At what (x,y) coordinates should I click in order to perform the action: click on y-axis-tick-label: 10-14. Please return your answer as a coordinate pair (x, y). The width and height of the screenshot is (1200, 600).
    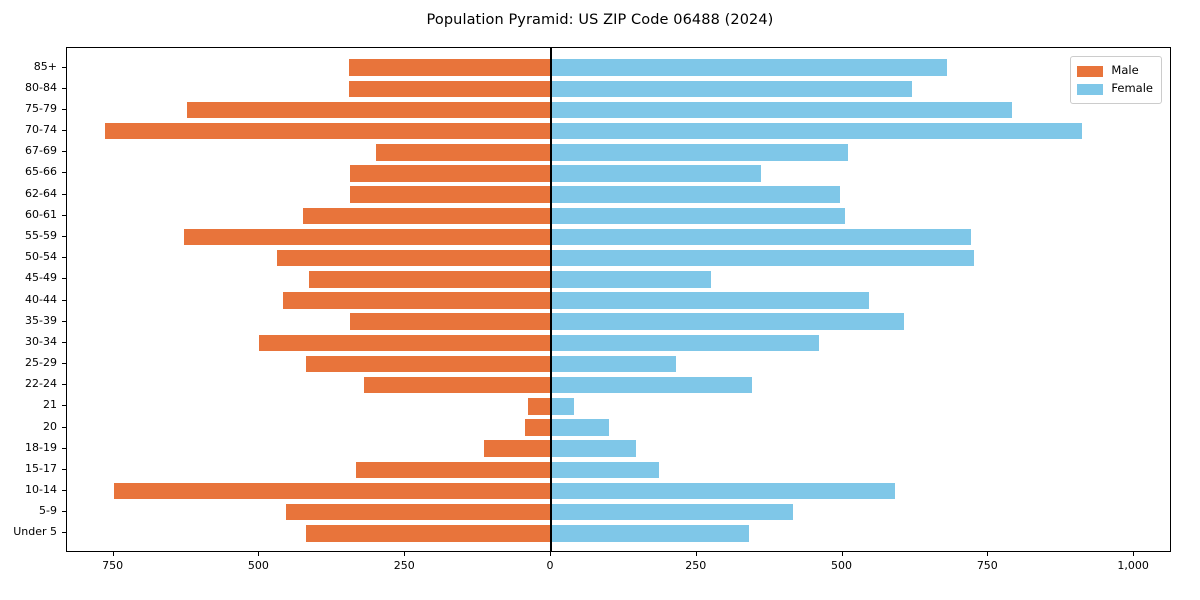
    Looking at the image, I should click on (41, 490).